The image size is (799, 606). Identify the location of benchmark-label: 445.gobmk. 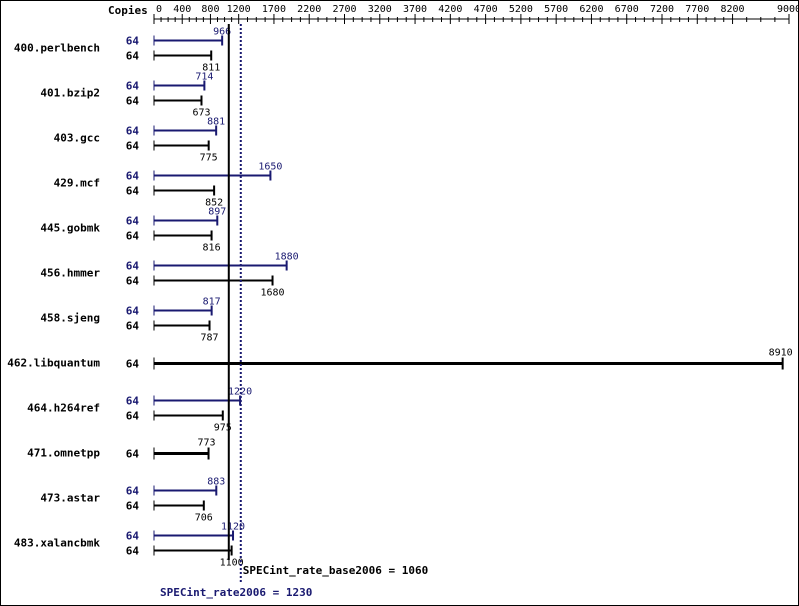
(70, 228).